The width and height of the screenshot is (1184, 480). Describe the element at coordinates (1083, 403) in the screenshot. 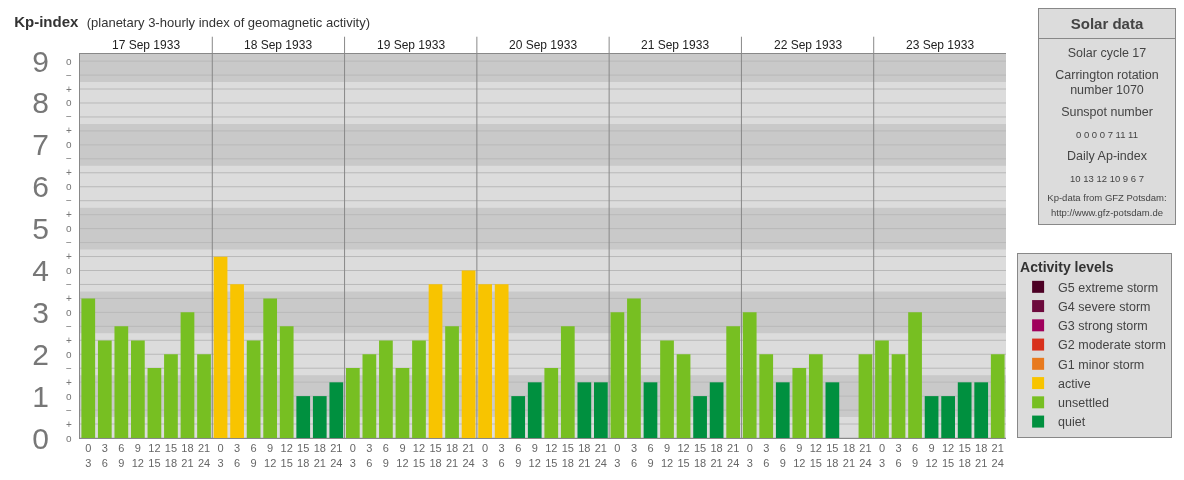

I see `legend-label: unsettled` at that location.